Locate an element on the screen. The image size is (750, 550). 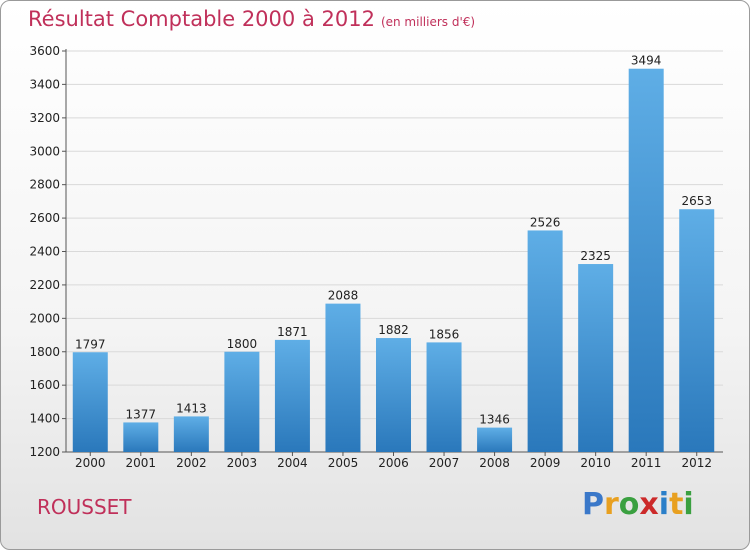
y-tick-label: 2200 is located at coordinates (44, 285).